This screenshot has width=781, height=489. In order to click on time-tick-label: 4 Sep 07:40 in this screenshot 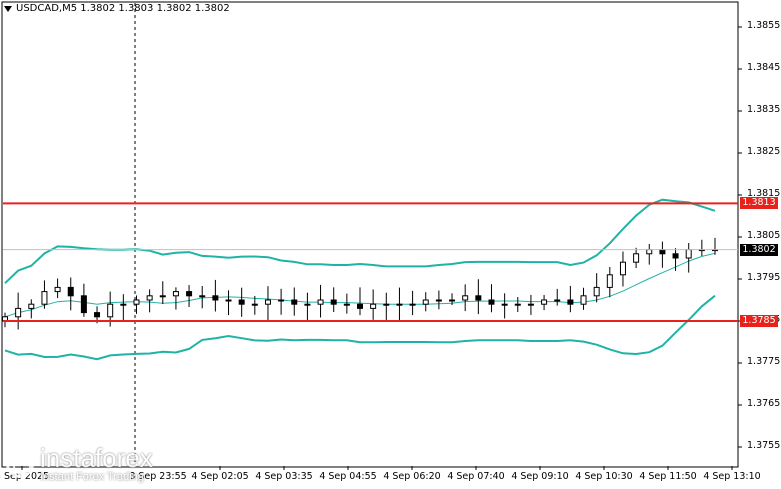, I will do `click(476, 476)`.